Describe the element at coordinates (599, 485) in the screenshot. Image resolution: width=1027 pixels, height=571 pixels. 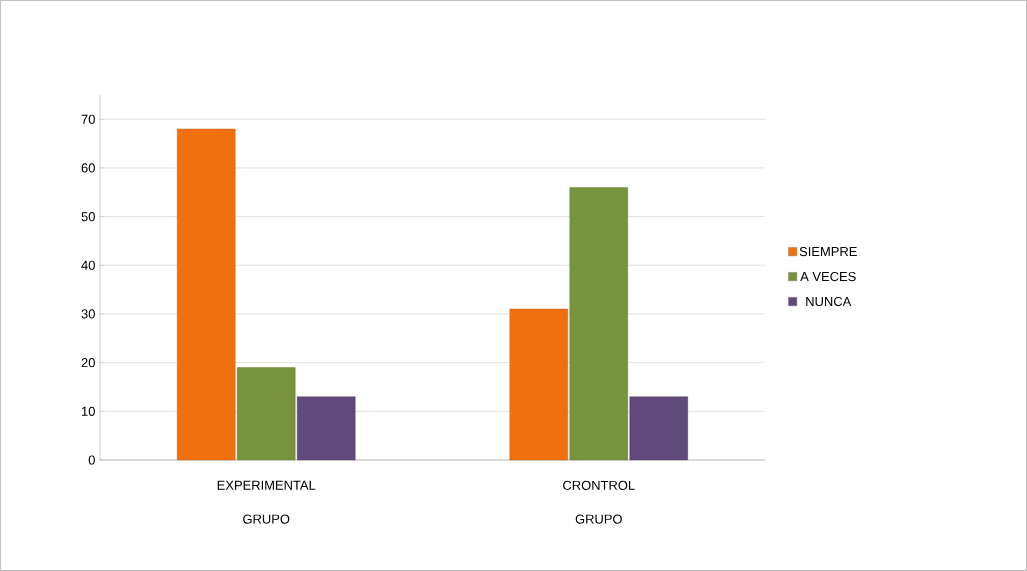
I see `x-tick-label: CRONTROL` at that location.